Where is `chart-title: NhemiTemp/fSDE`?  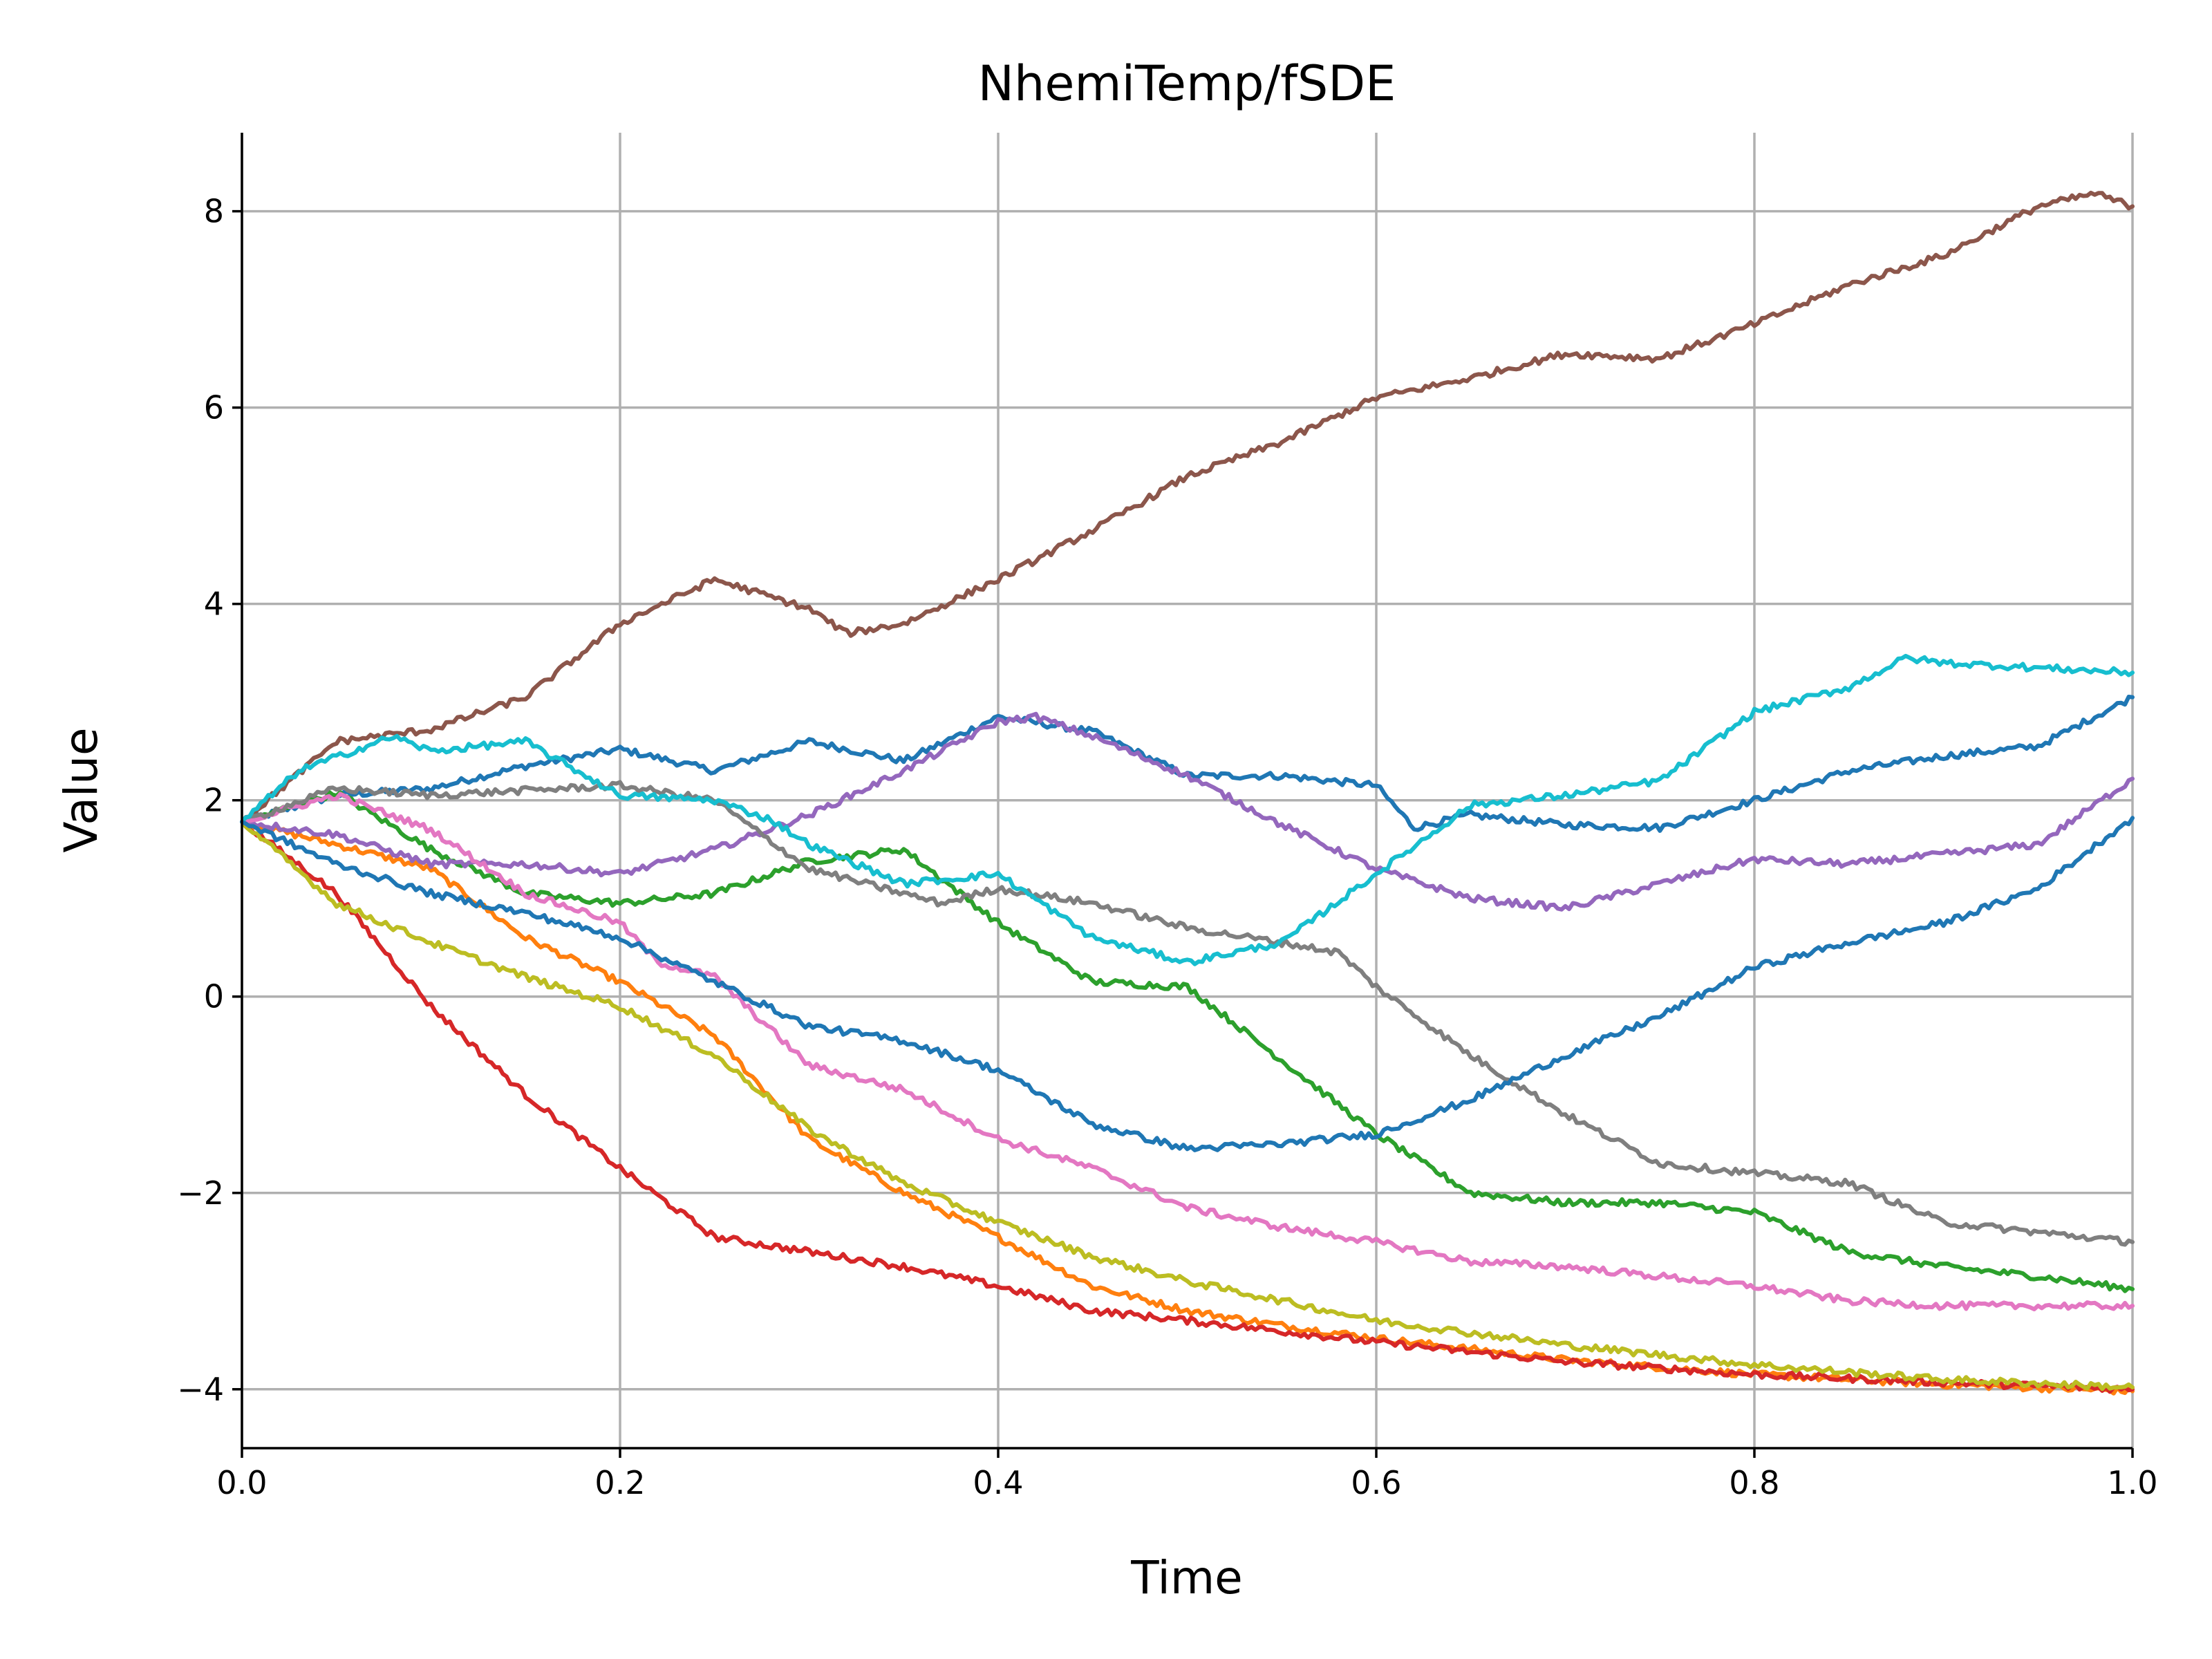
chart-title: NhemiTemp/fSDE is located at coordinates (1187, 83).